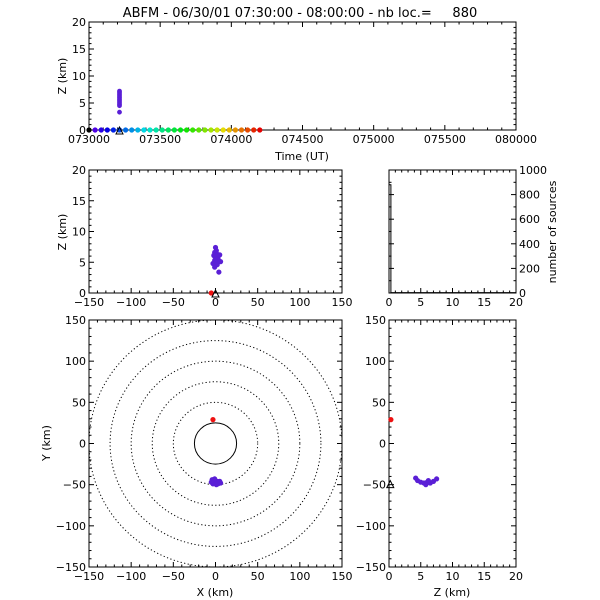 The width and height of the screenshot is (600, 600). What do you see at coordinates (75, 361) in the screenshot?
I see `y-x-ytick-label: 100` at bounding box center [75, 361].